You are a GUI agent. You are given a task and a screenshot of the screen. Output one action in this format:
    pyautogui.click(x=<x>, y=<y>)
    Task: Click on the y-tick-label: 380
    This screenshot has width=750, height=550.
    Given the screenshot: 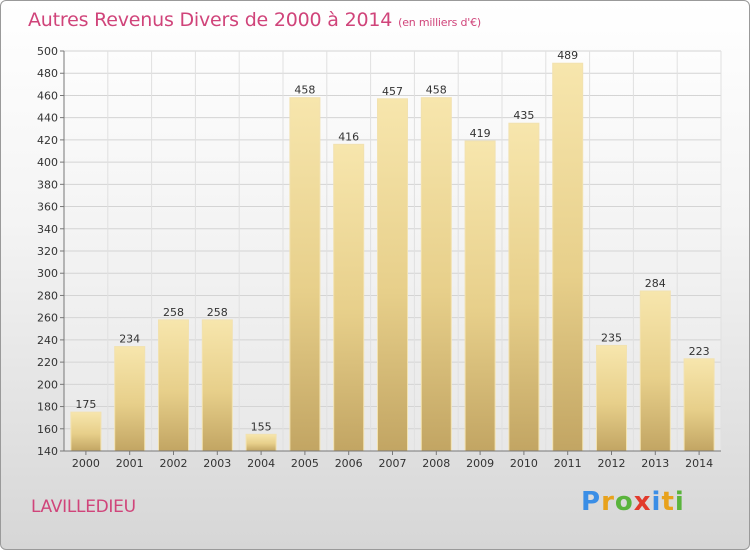 What is the action you would take?
    pyautogui.click(x=47, y=184)
    